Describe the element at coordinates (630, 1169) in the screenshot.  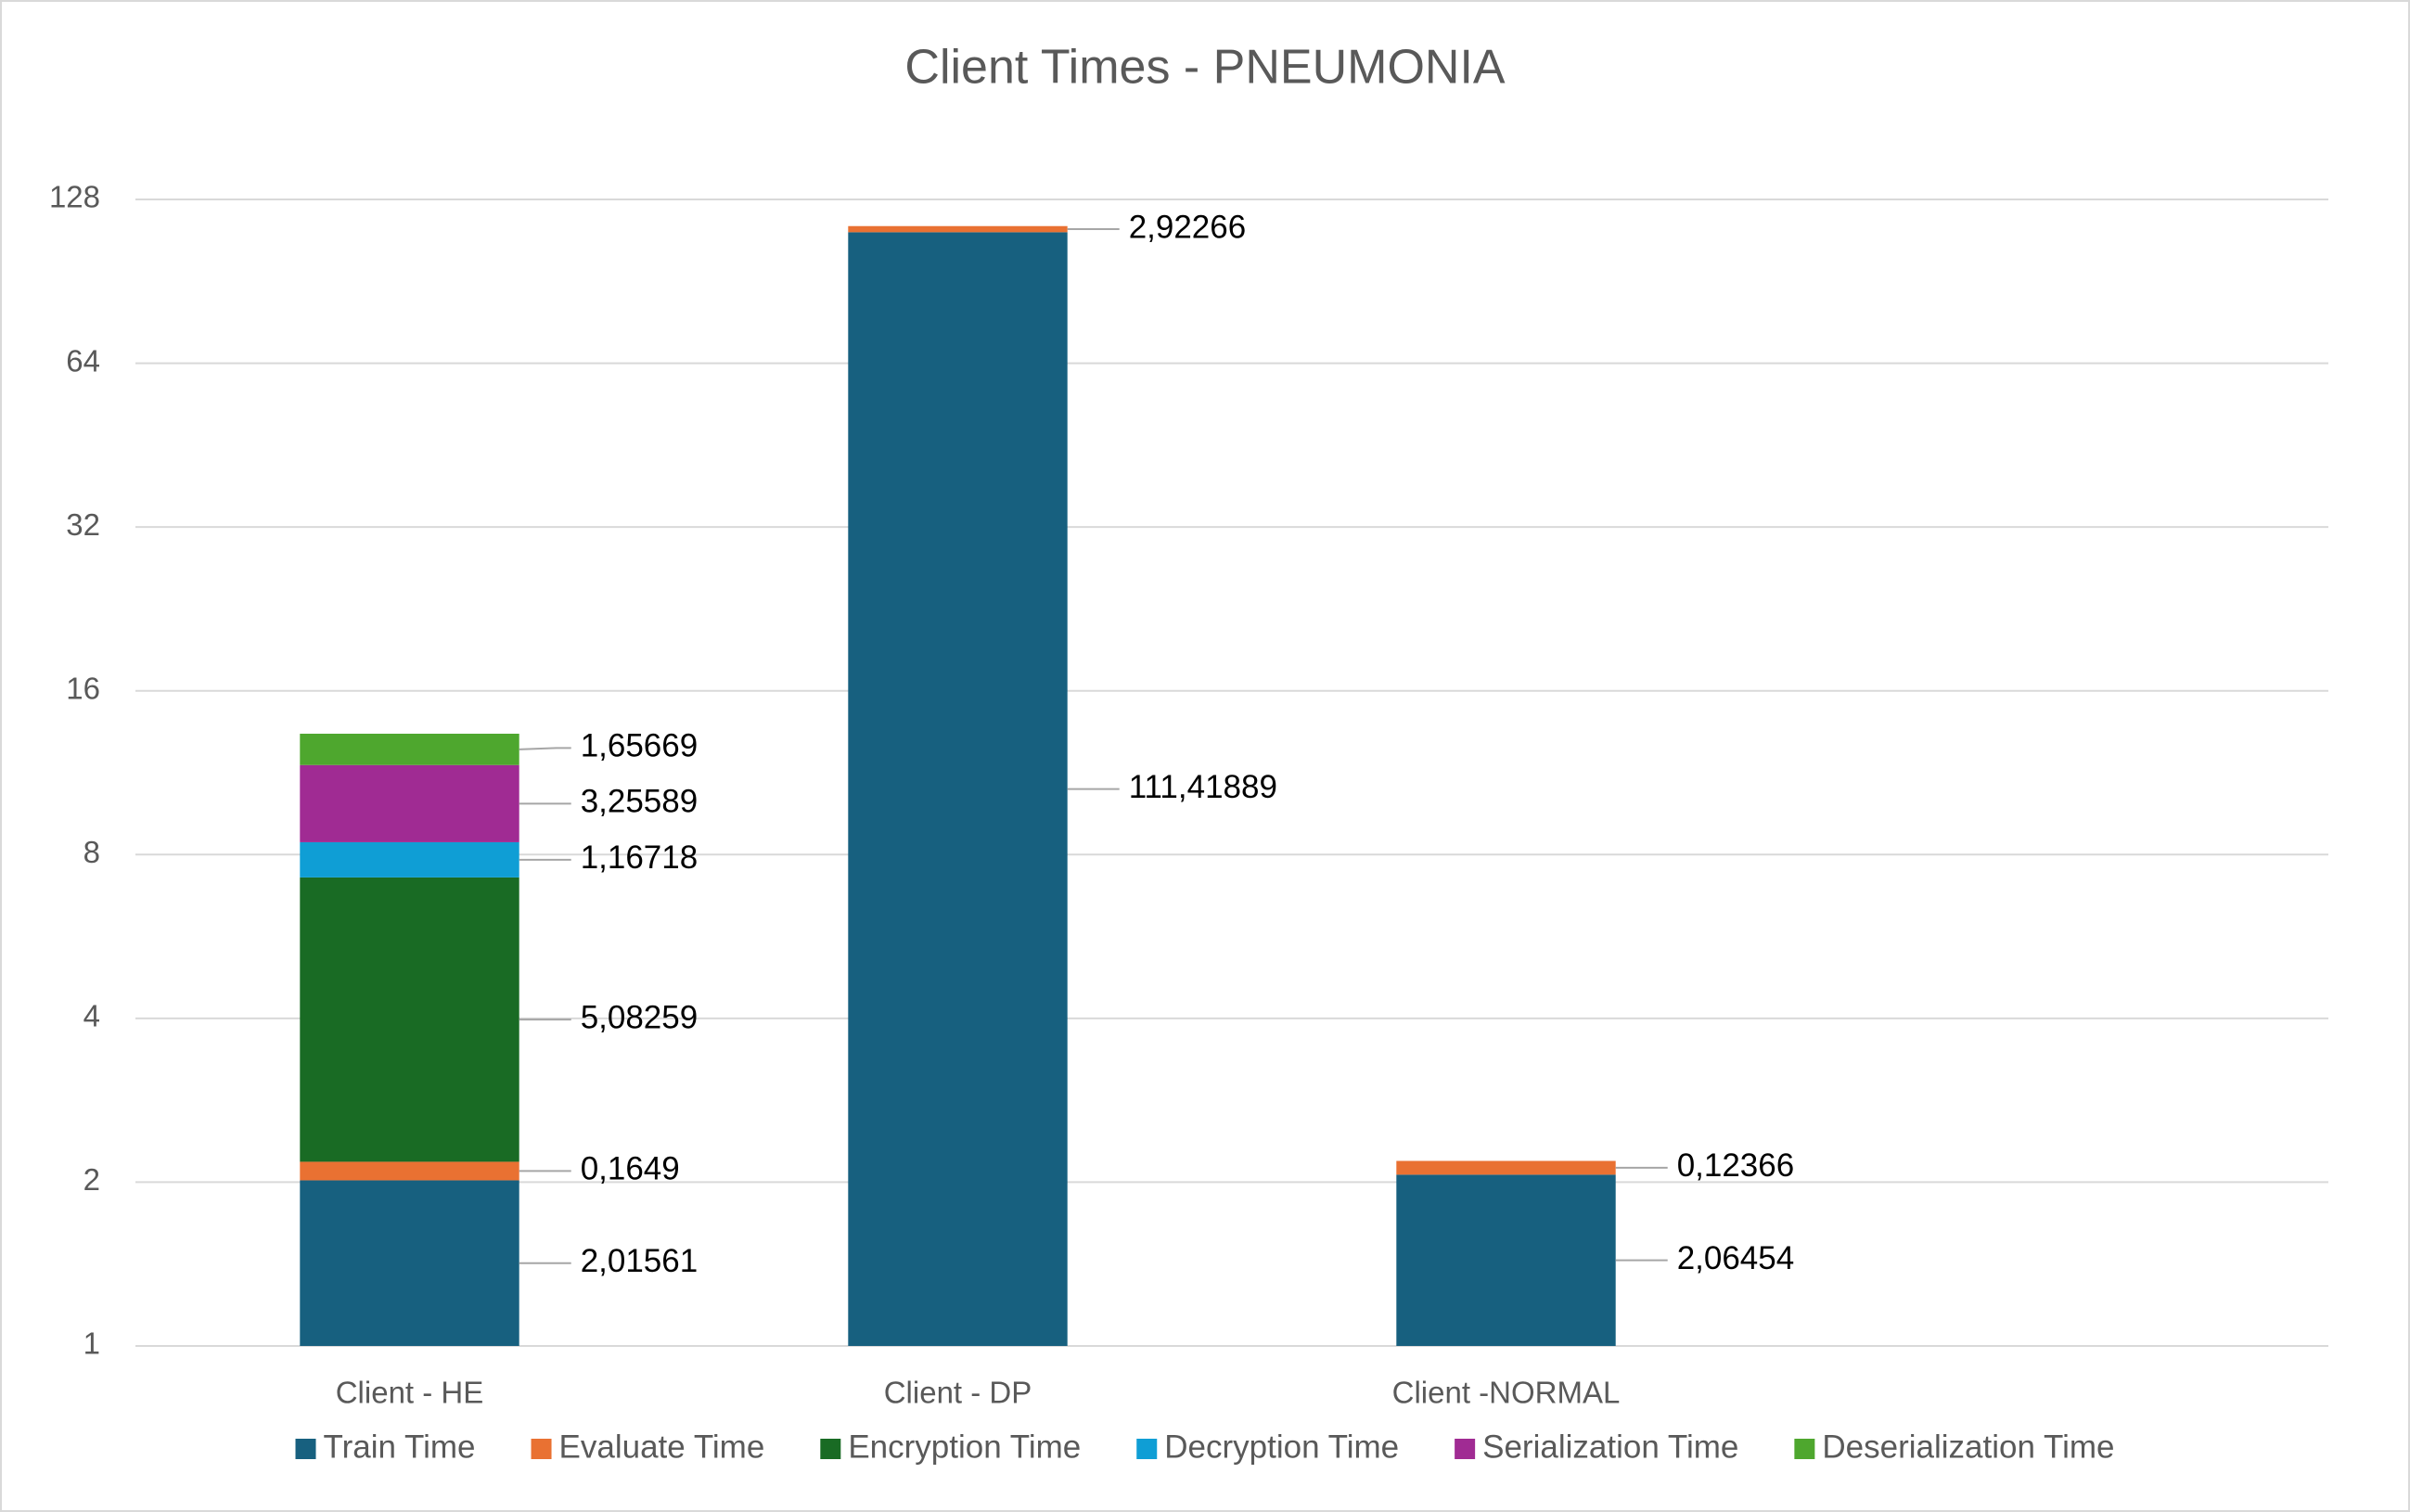
I see `data-label: 0,1649` at that location.